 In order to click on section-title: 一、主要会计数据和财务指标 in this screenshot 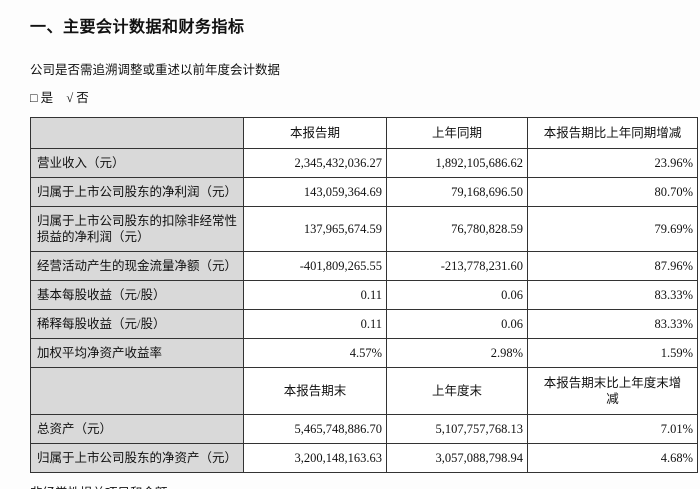, I will do `click(137, 27)`.